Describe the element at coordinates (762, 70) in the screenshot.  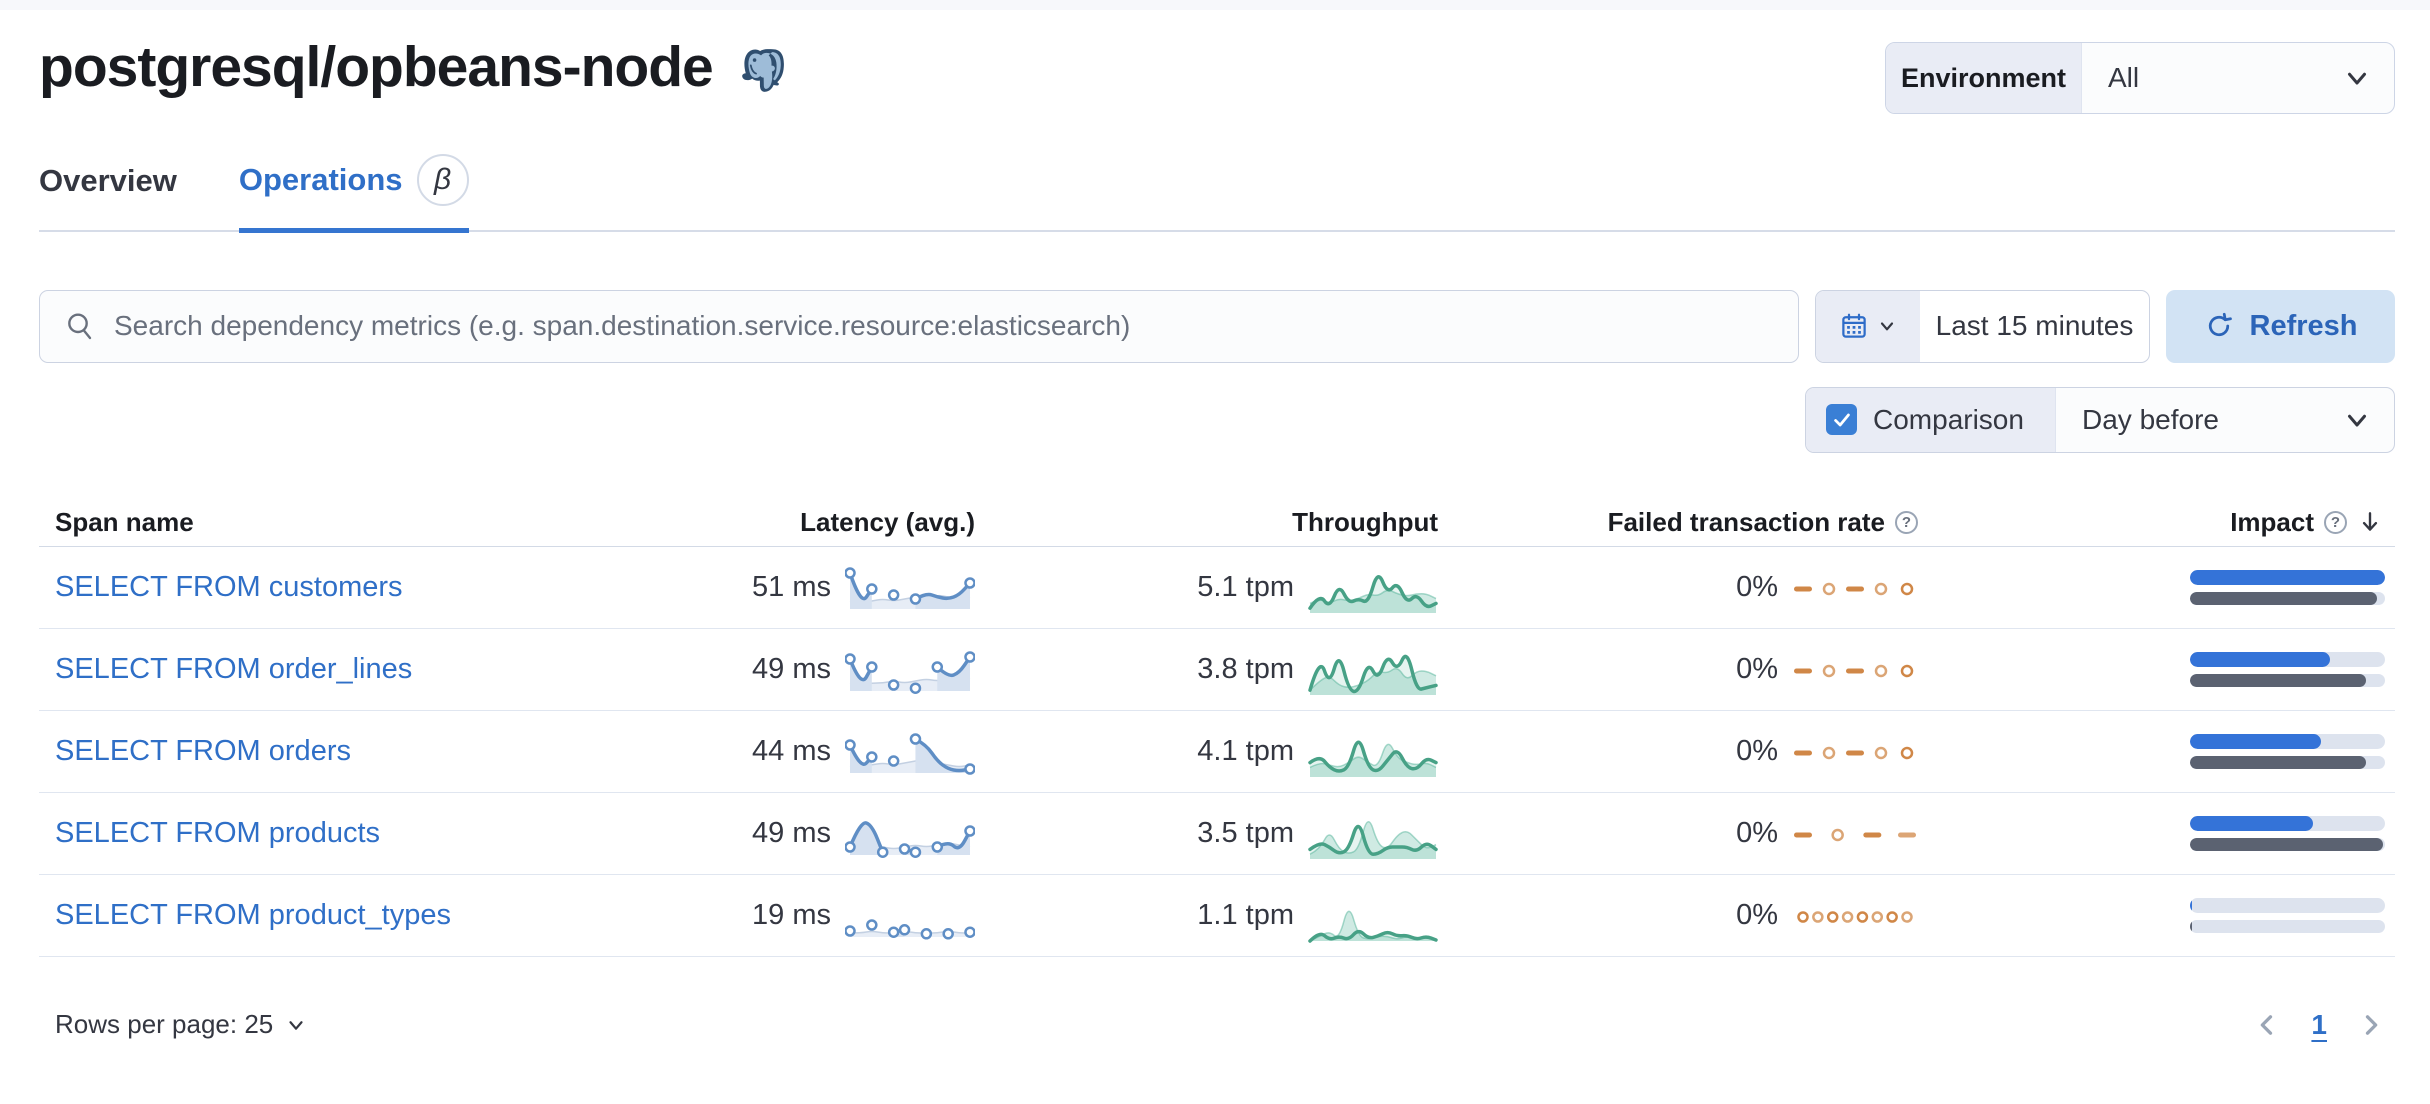
I see `postgresql-elephant-logo` at that location.